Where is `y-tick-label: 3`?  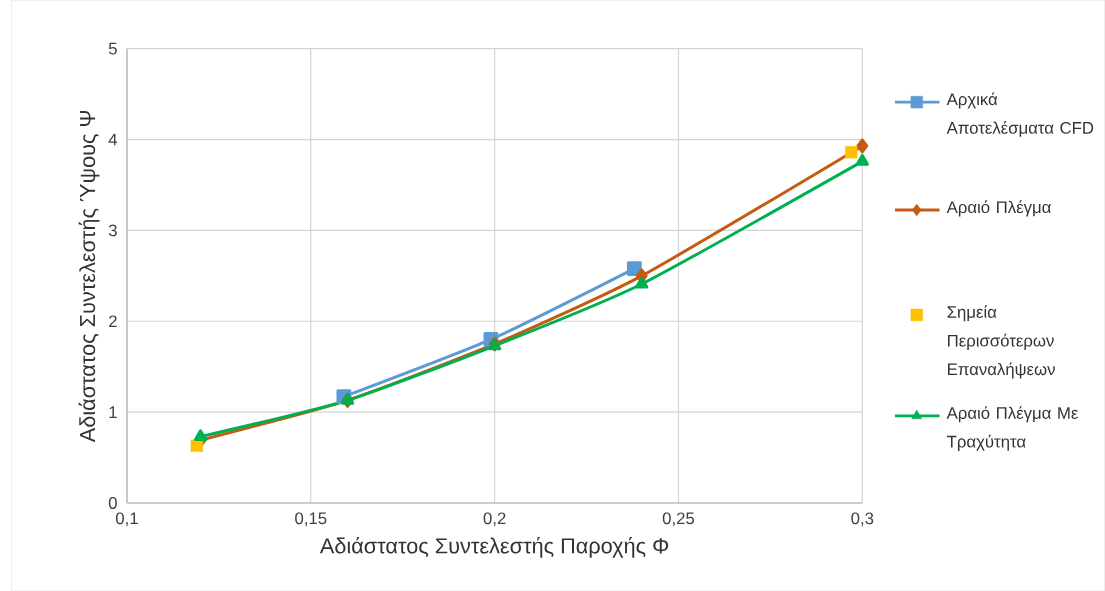
y-tick-label: 3 is located at coordinates (112, 230).